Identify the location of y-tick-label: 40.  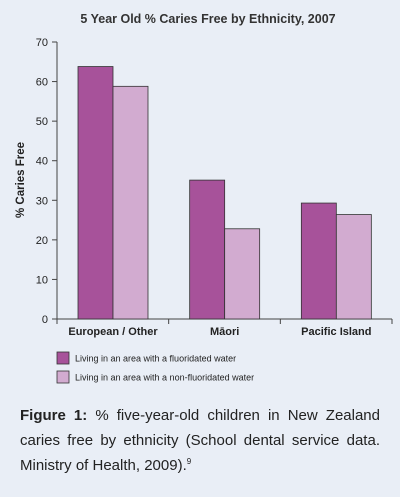
(42, 162).